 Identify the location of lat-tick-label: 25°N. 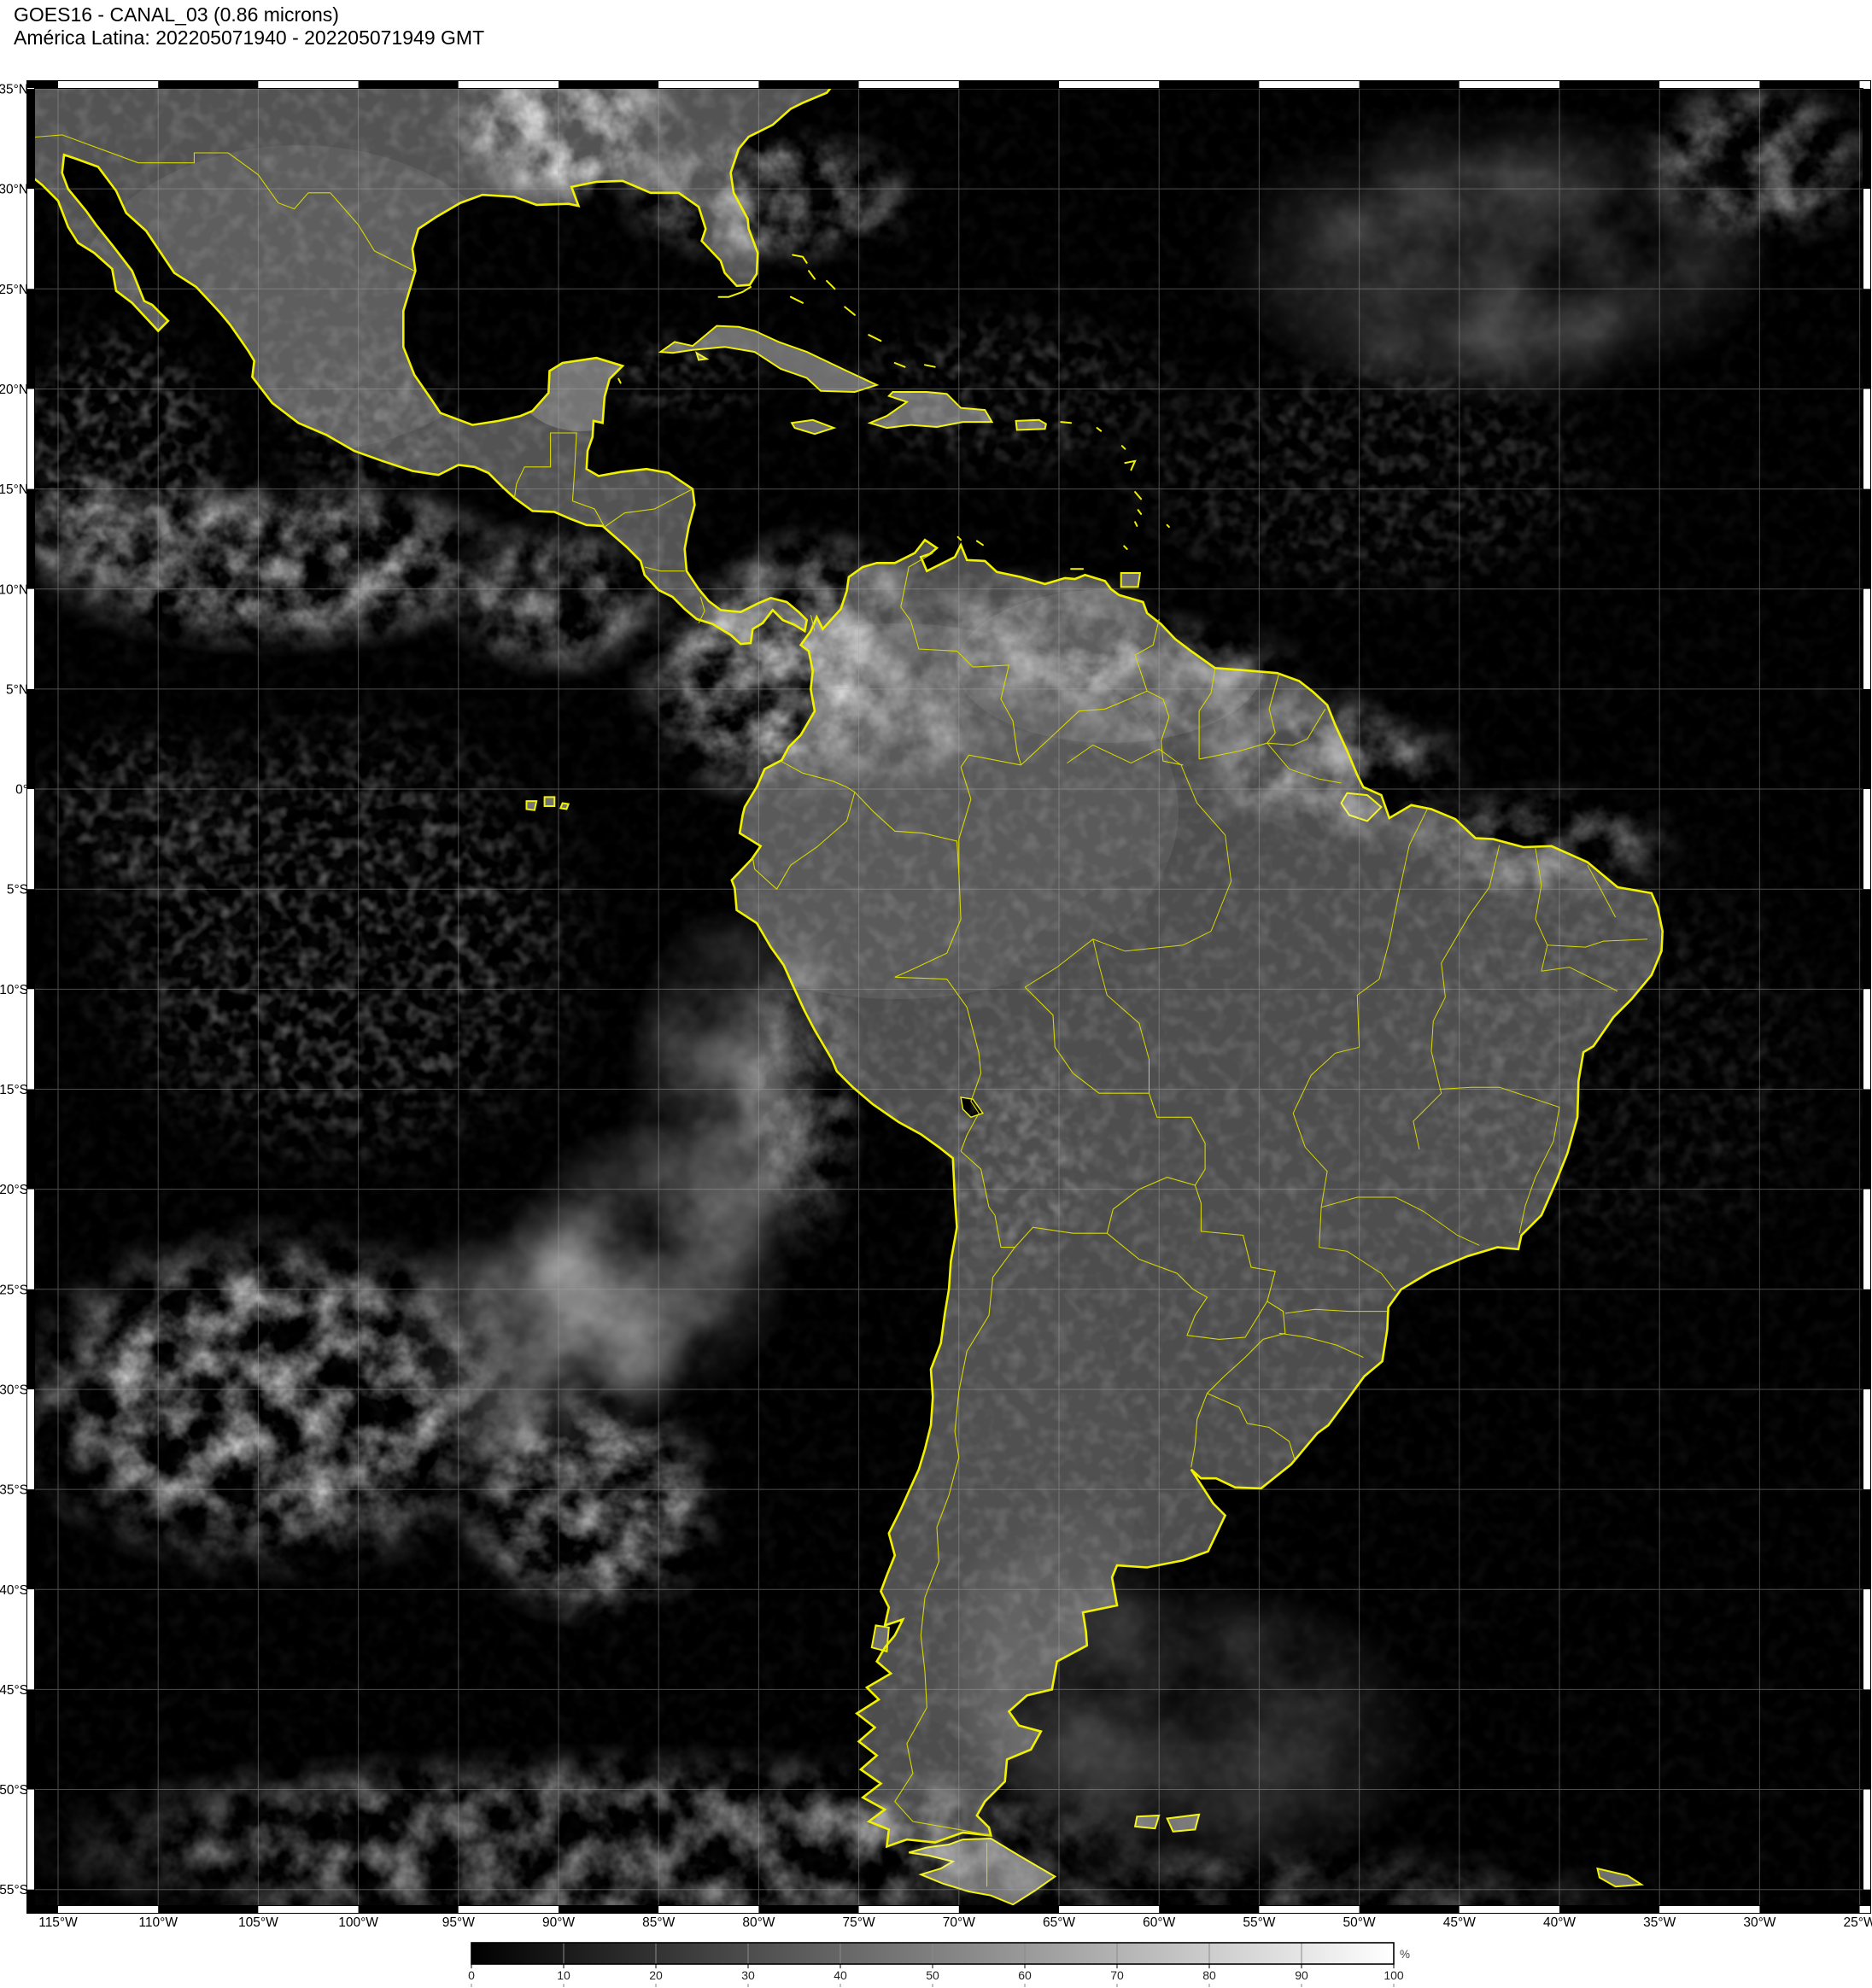
(14, 290).